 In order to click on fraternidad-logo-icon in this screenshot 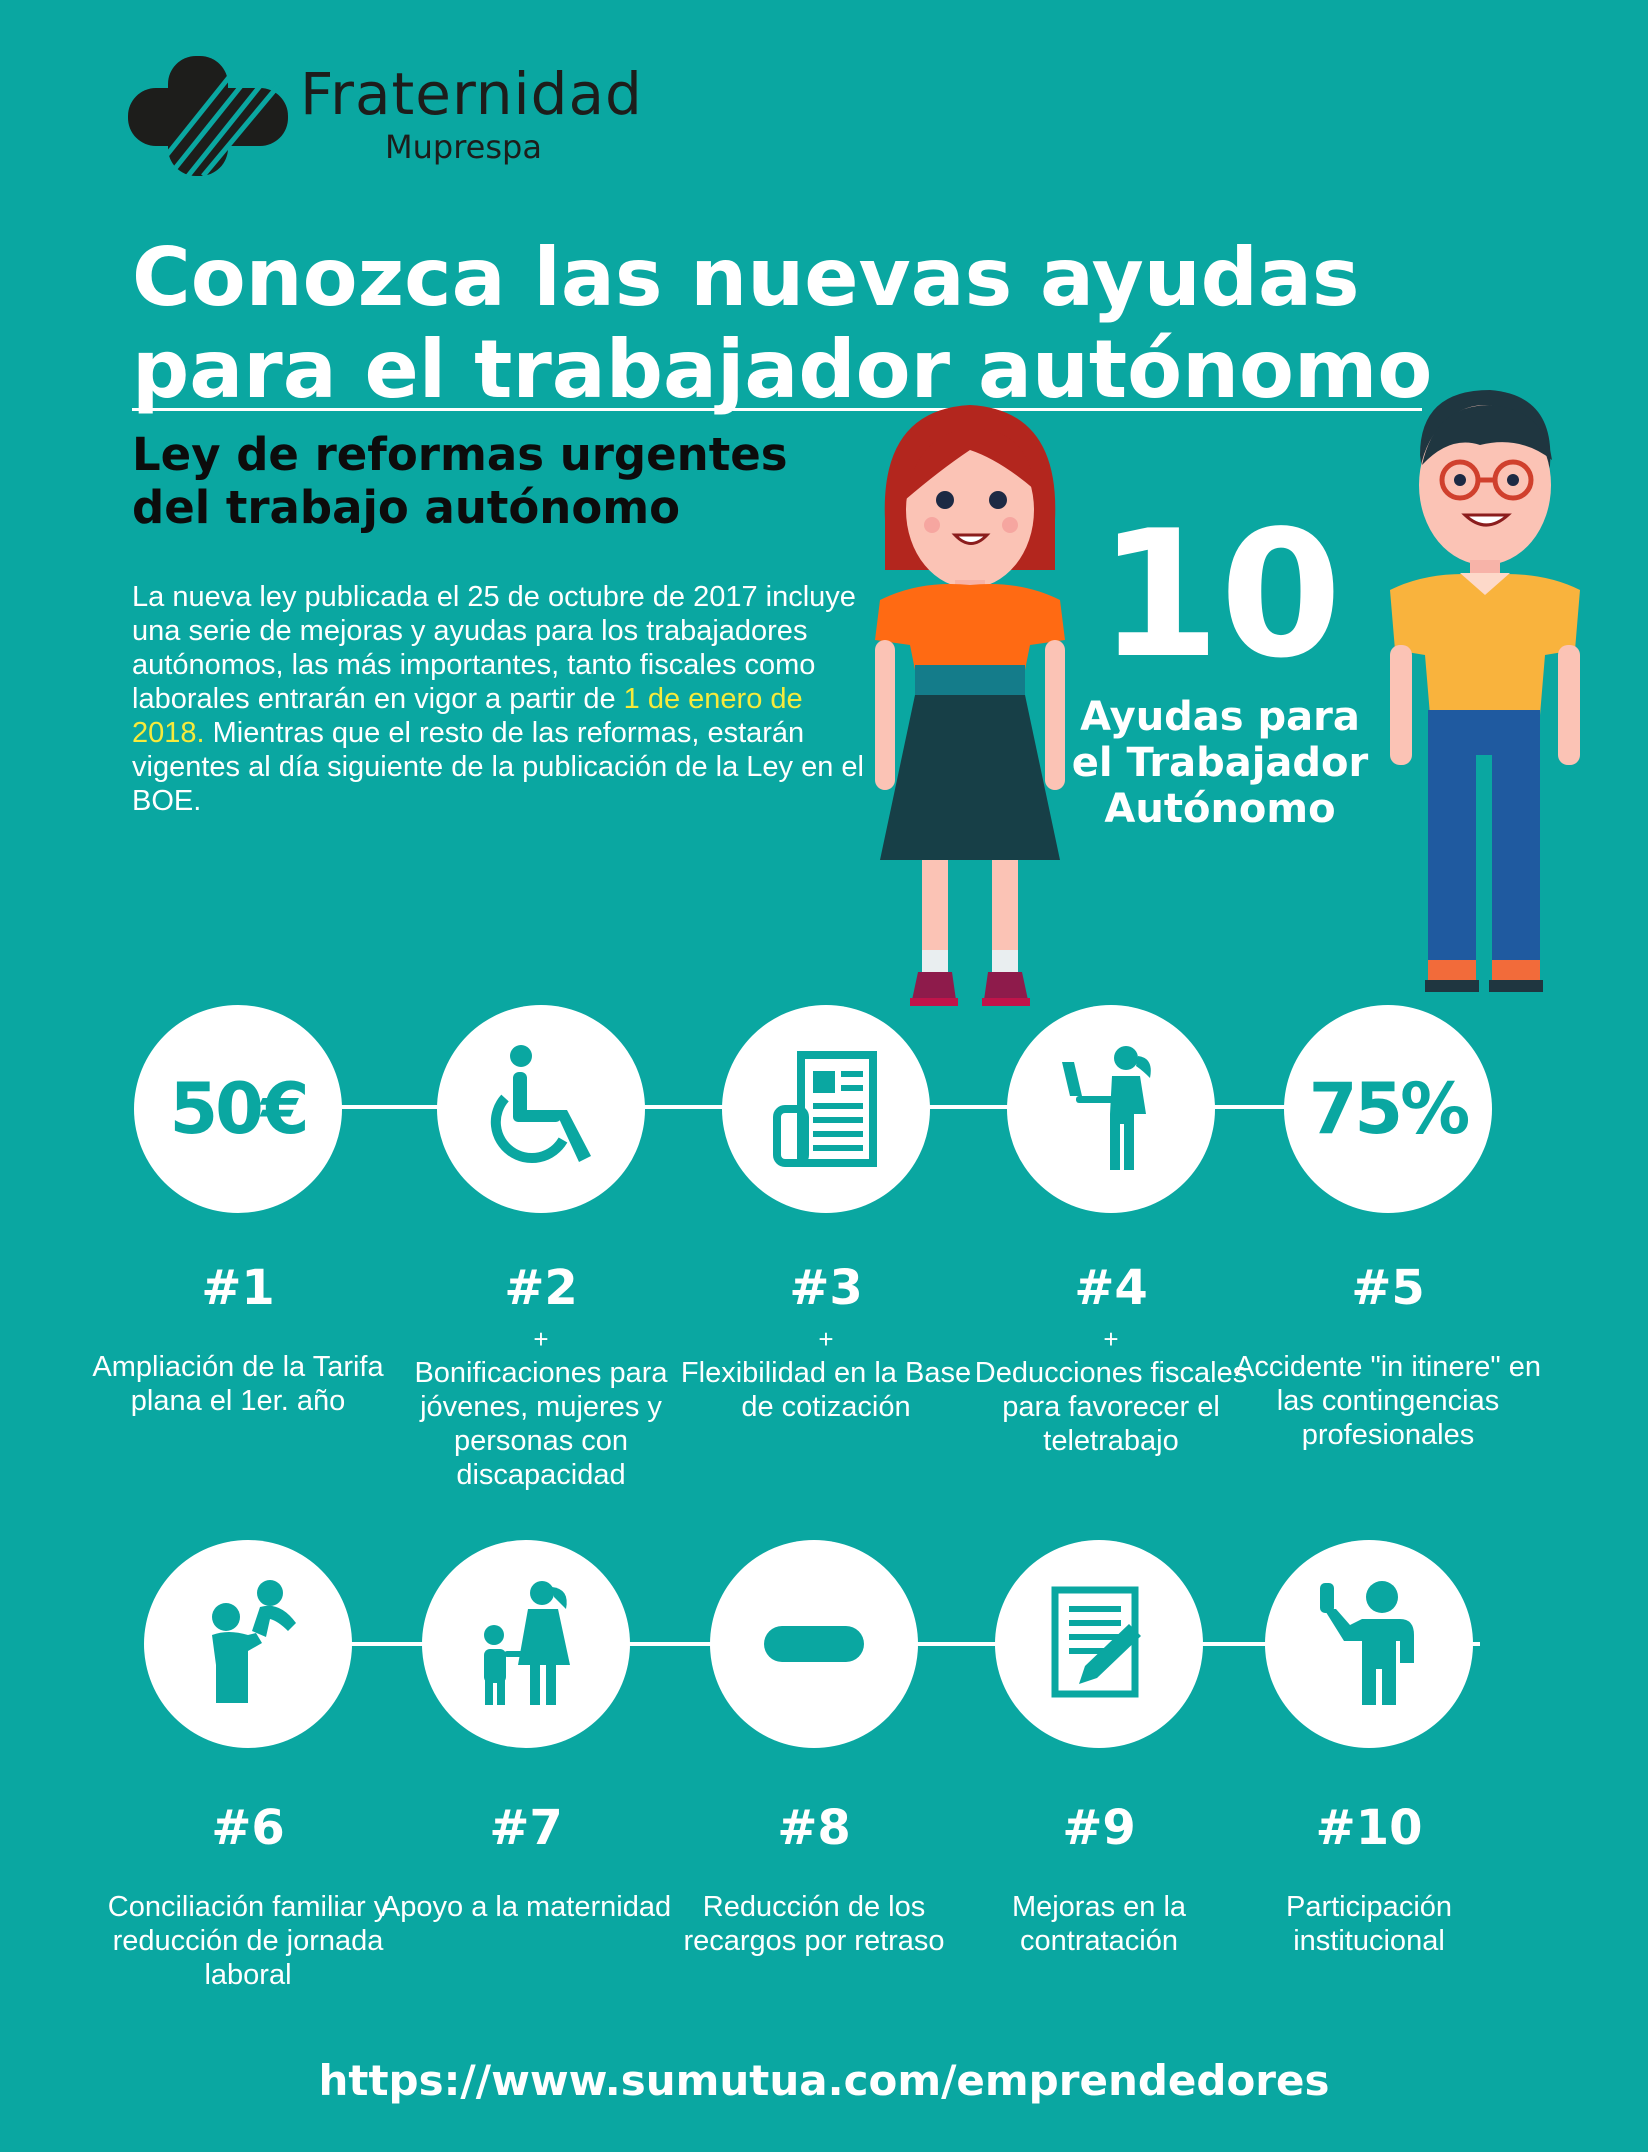, I will do `click(208, 116)`.